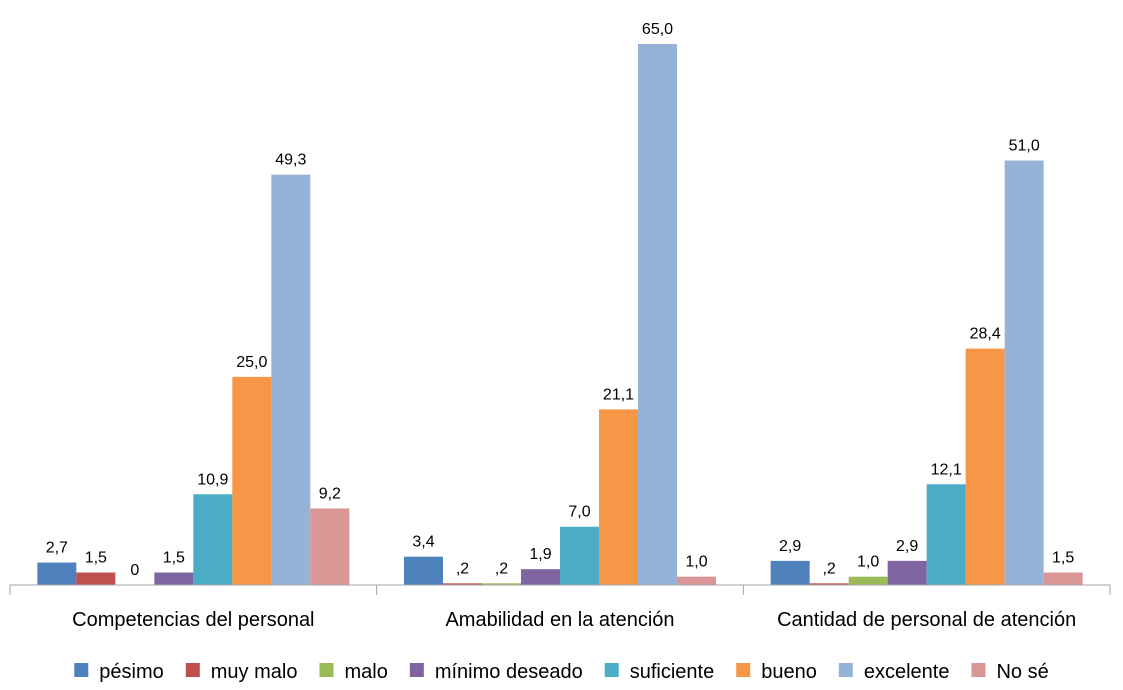 Image resolution: width=1123 pixels, height=690 pixels. Describe the element at coordinates (657, 29) in the screenshot. I see `data-label: 65,0` at that location.